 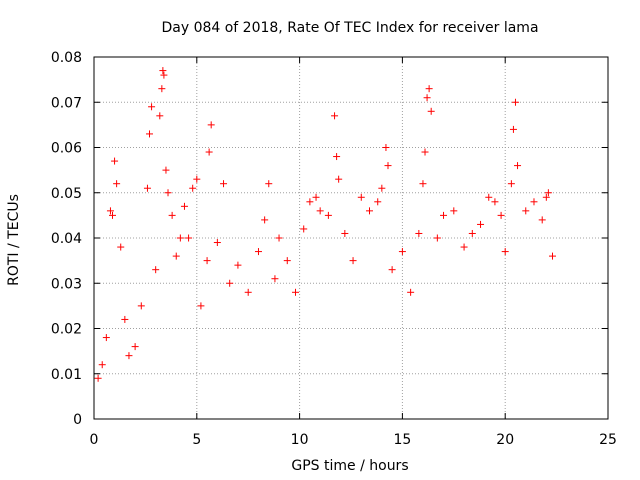 What do you see at coordinates (94, 440) in the screenshot?
I see `x-tick-label-0: 0` at bounding box center [94, 440].